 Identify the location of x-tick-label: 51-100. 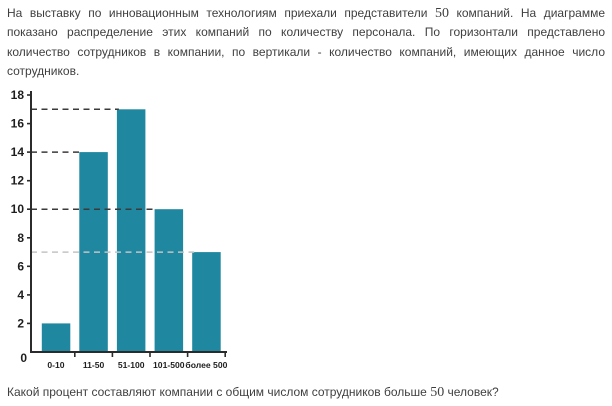
(131, 365).